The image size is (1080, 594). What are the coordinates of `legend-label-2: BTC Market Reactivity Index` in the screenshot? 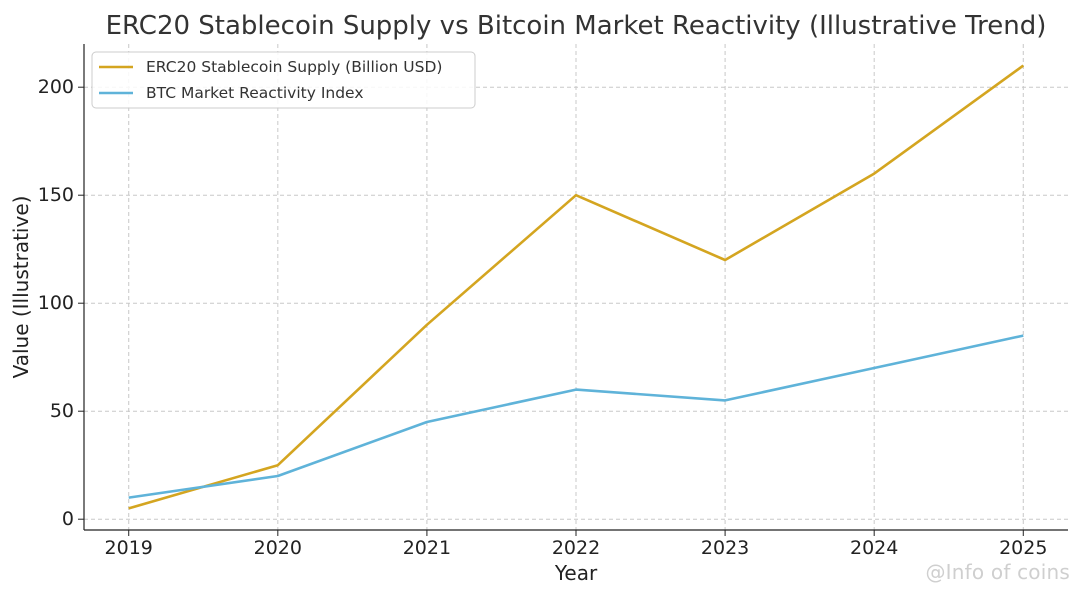 It's located at (255, 93).